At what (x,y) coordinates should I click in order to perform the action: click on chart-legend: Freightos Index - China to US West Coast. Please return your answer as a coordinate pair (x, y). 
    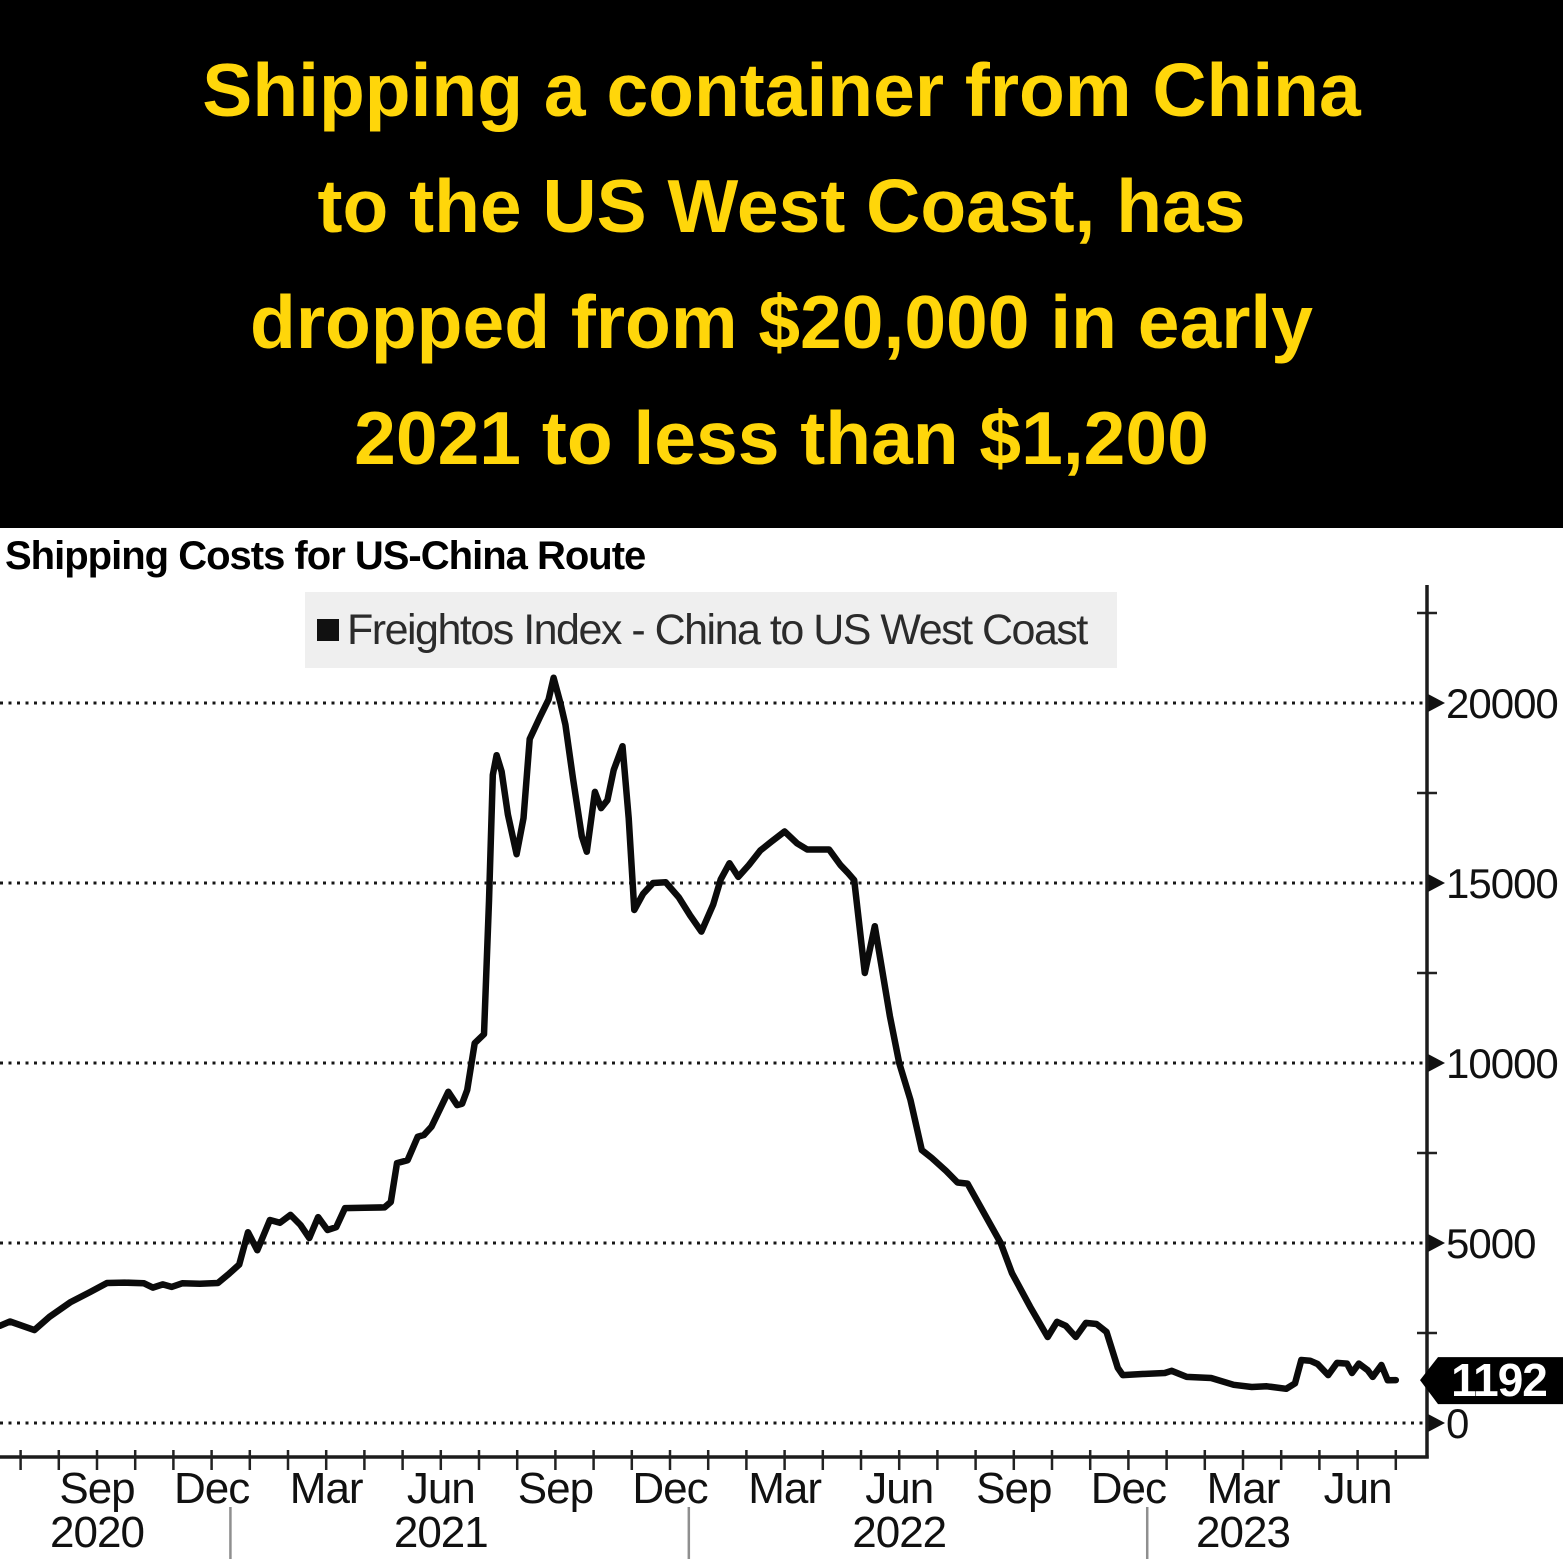
    Looking at the image, I should click on (711, 630).